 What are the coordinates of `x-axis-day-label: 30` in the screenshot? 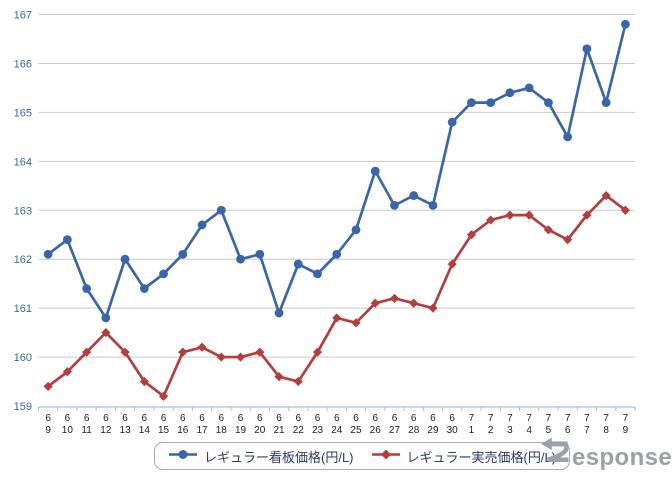 It's located at (453, 430).